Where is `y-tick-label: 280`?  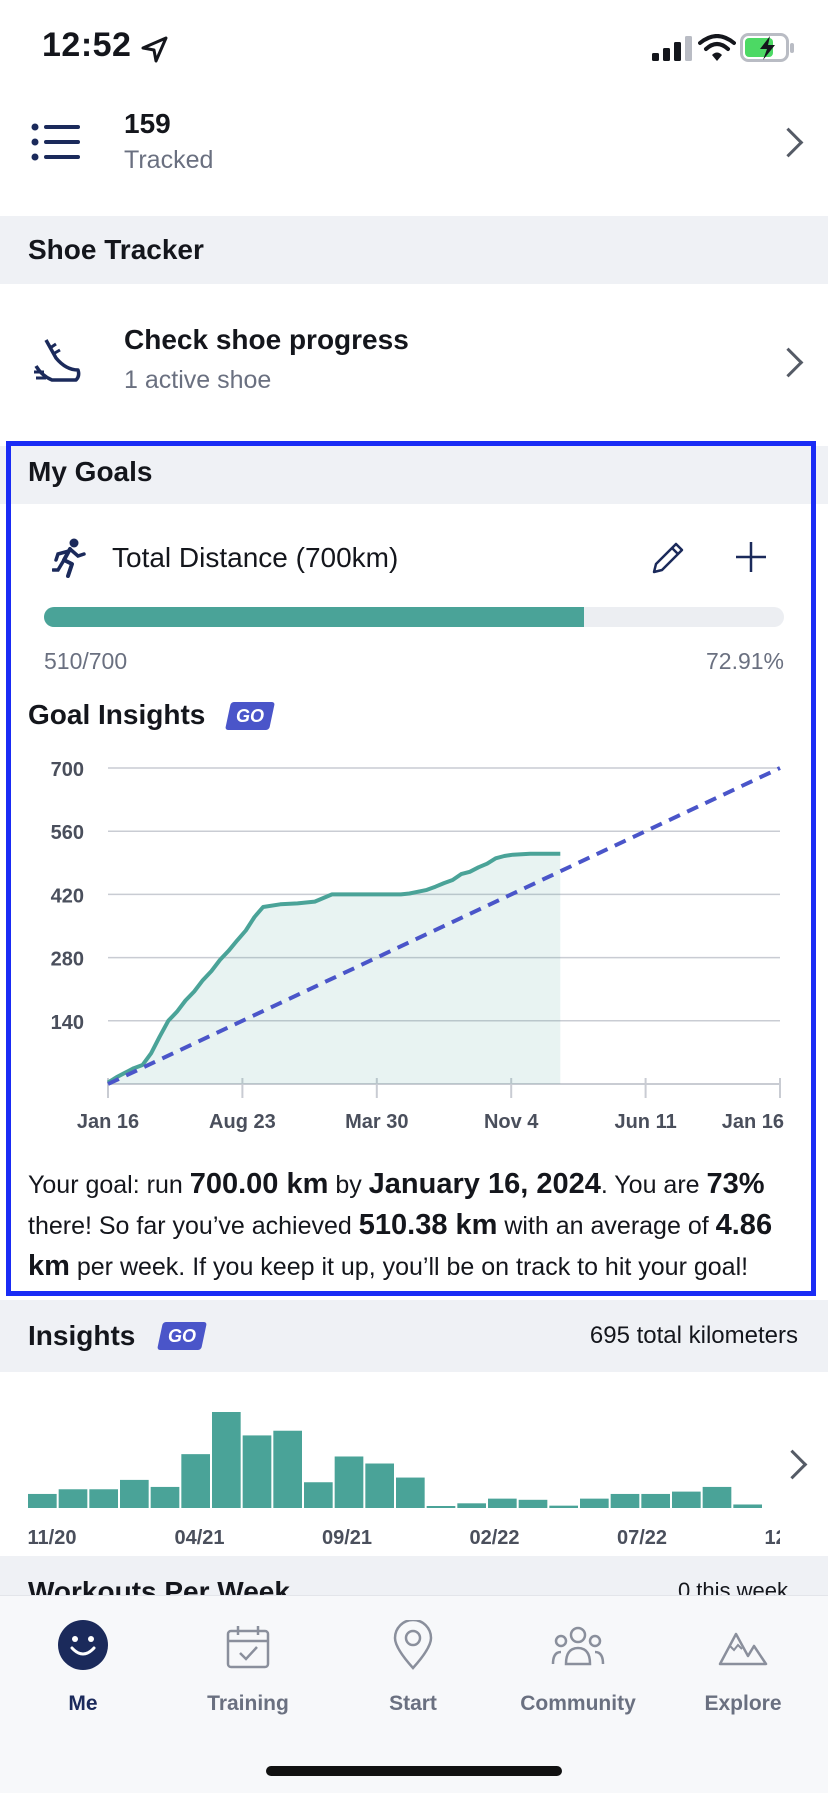
y-tick-label: 280 is located at coordinates (67, 960).